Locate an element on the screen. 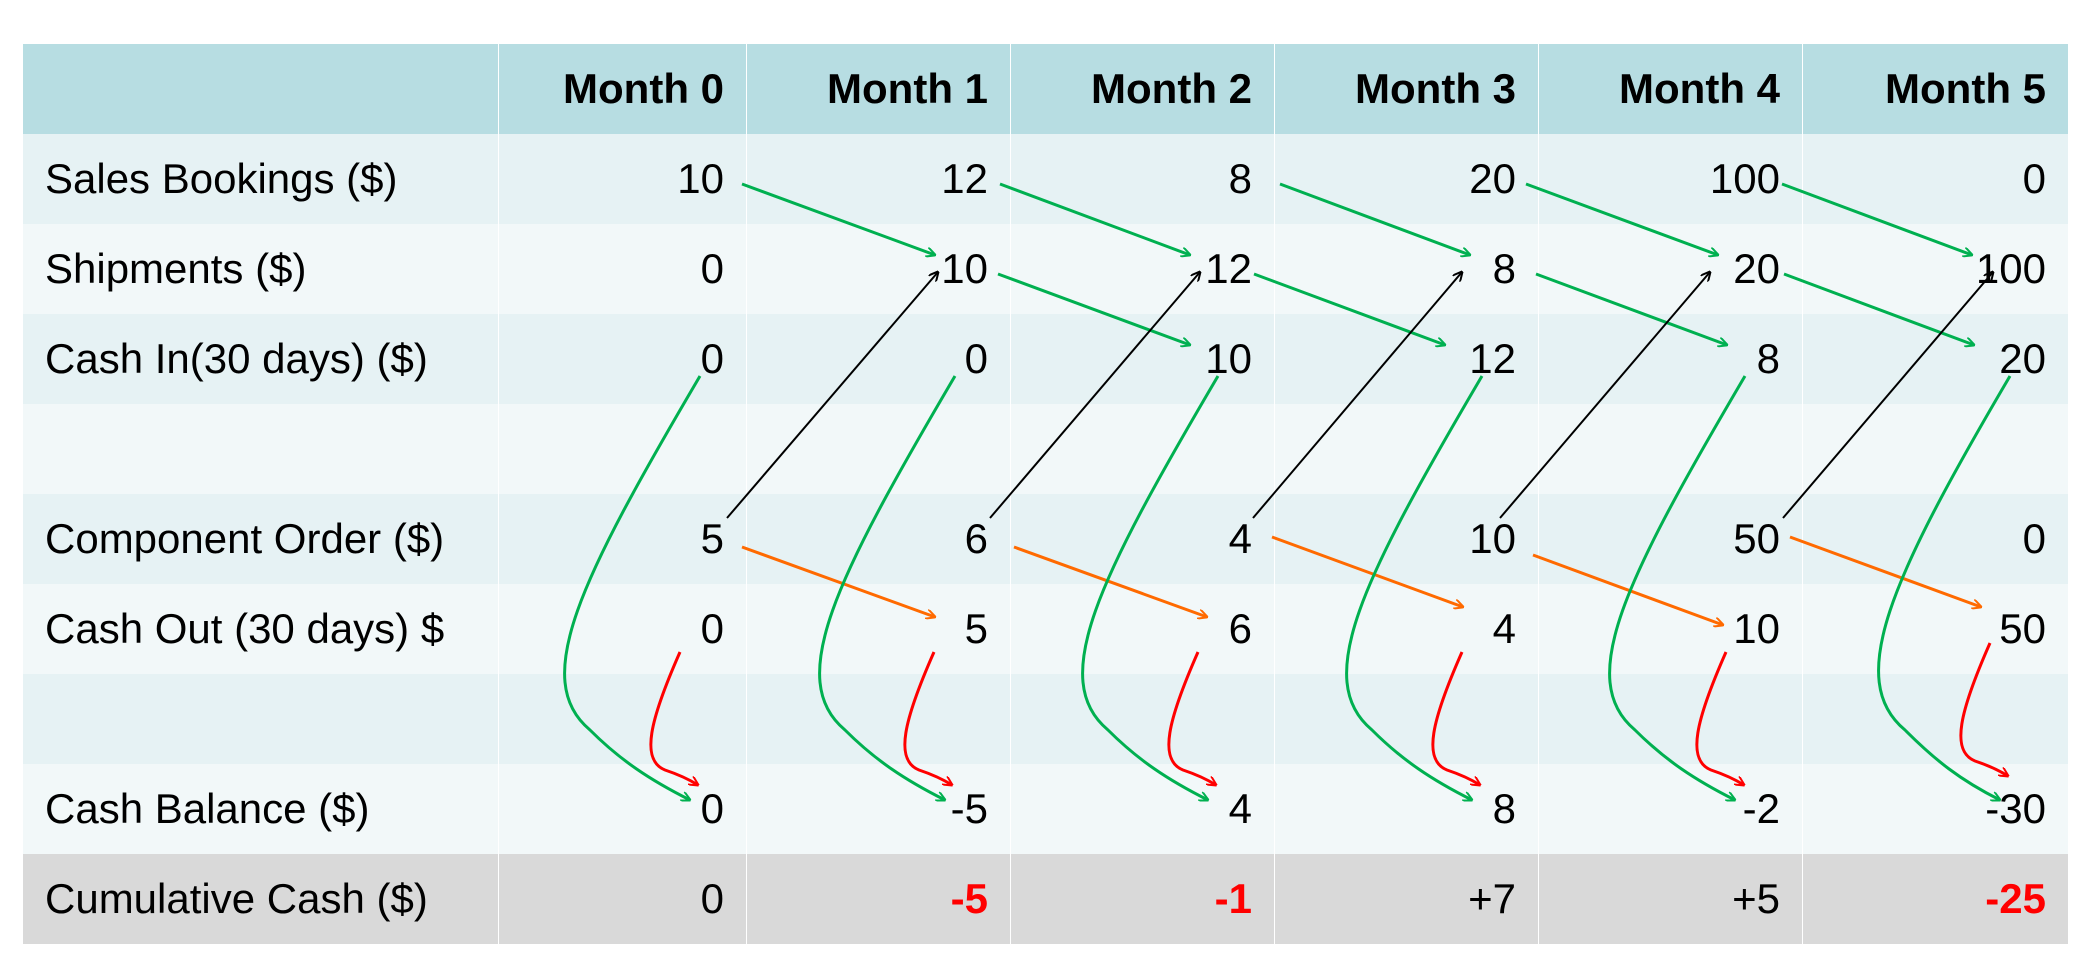  cell-month-5: -30 is located at coordinates (1935, 809).